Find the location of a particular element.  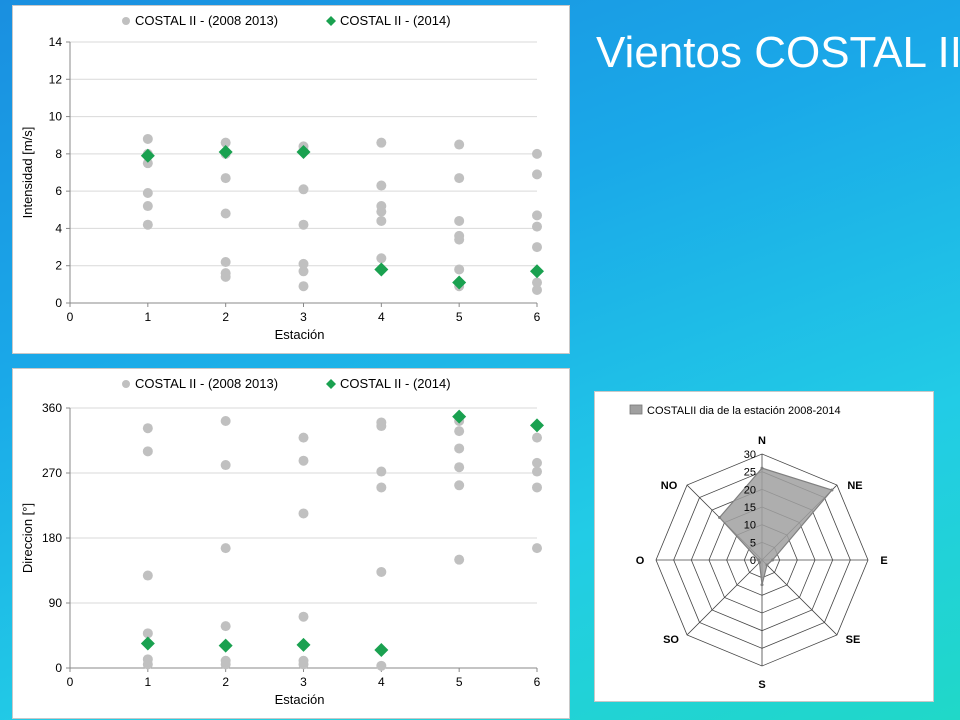

y-axis-label: Direccion [°] is located at coordinates (27, 538).